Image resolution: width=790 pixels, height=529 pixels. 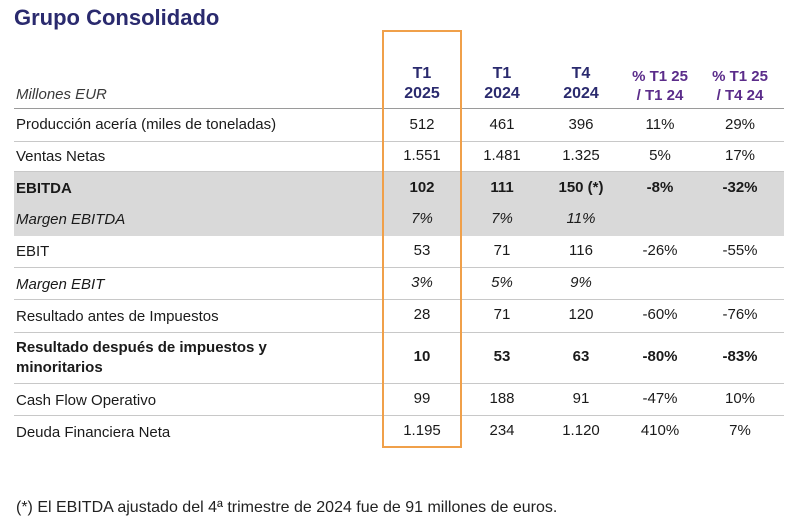 What do you see at coordinates (399, 400) in the screenshot?
I see `table-row-cash-flow: Cash Flow Operativo 99 188 91 -47% 10%` at bounding box center [399, 400].